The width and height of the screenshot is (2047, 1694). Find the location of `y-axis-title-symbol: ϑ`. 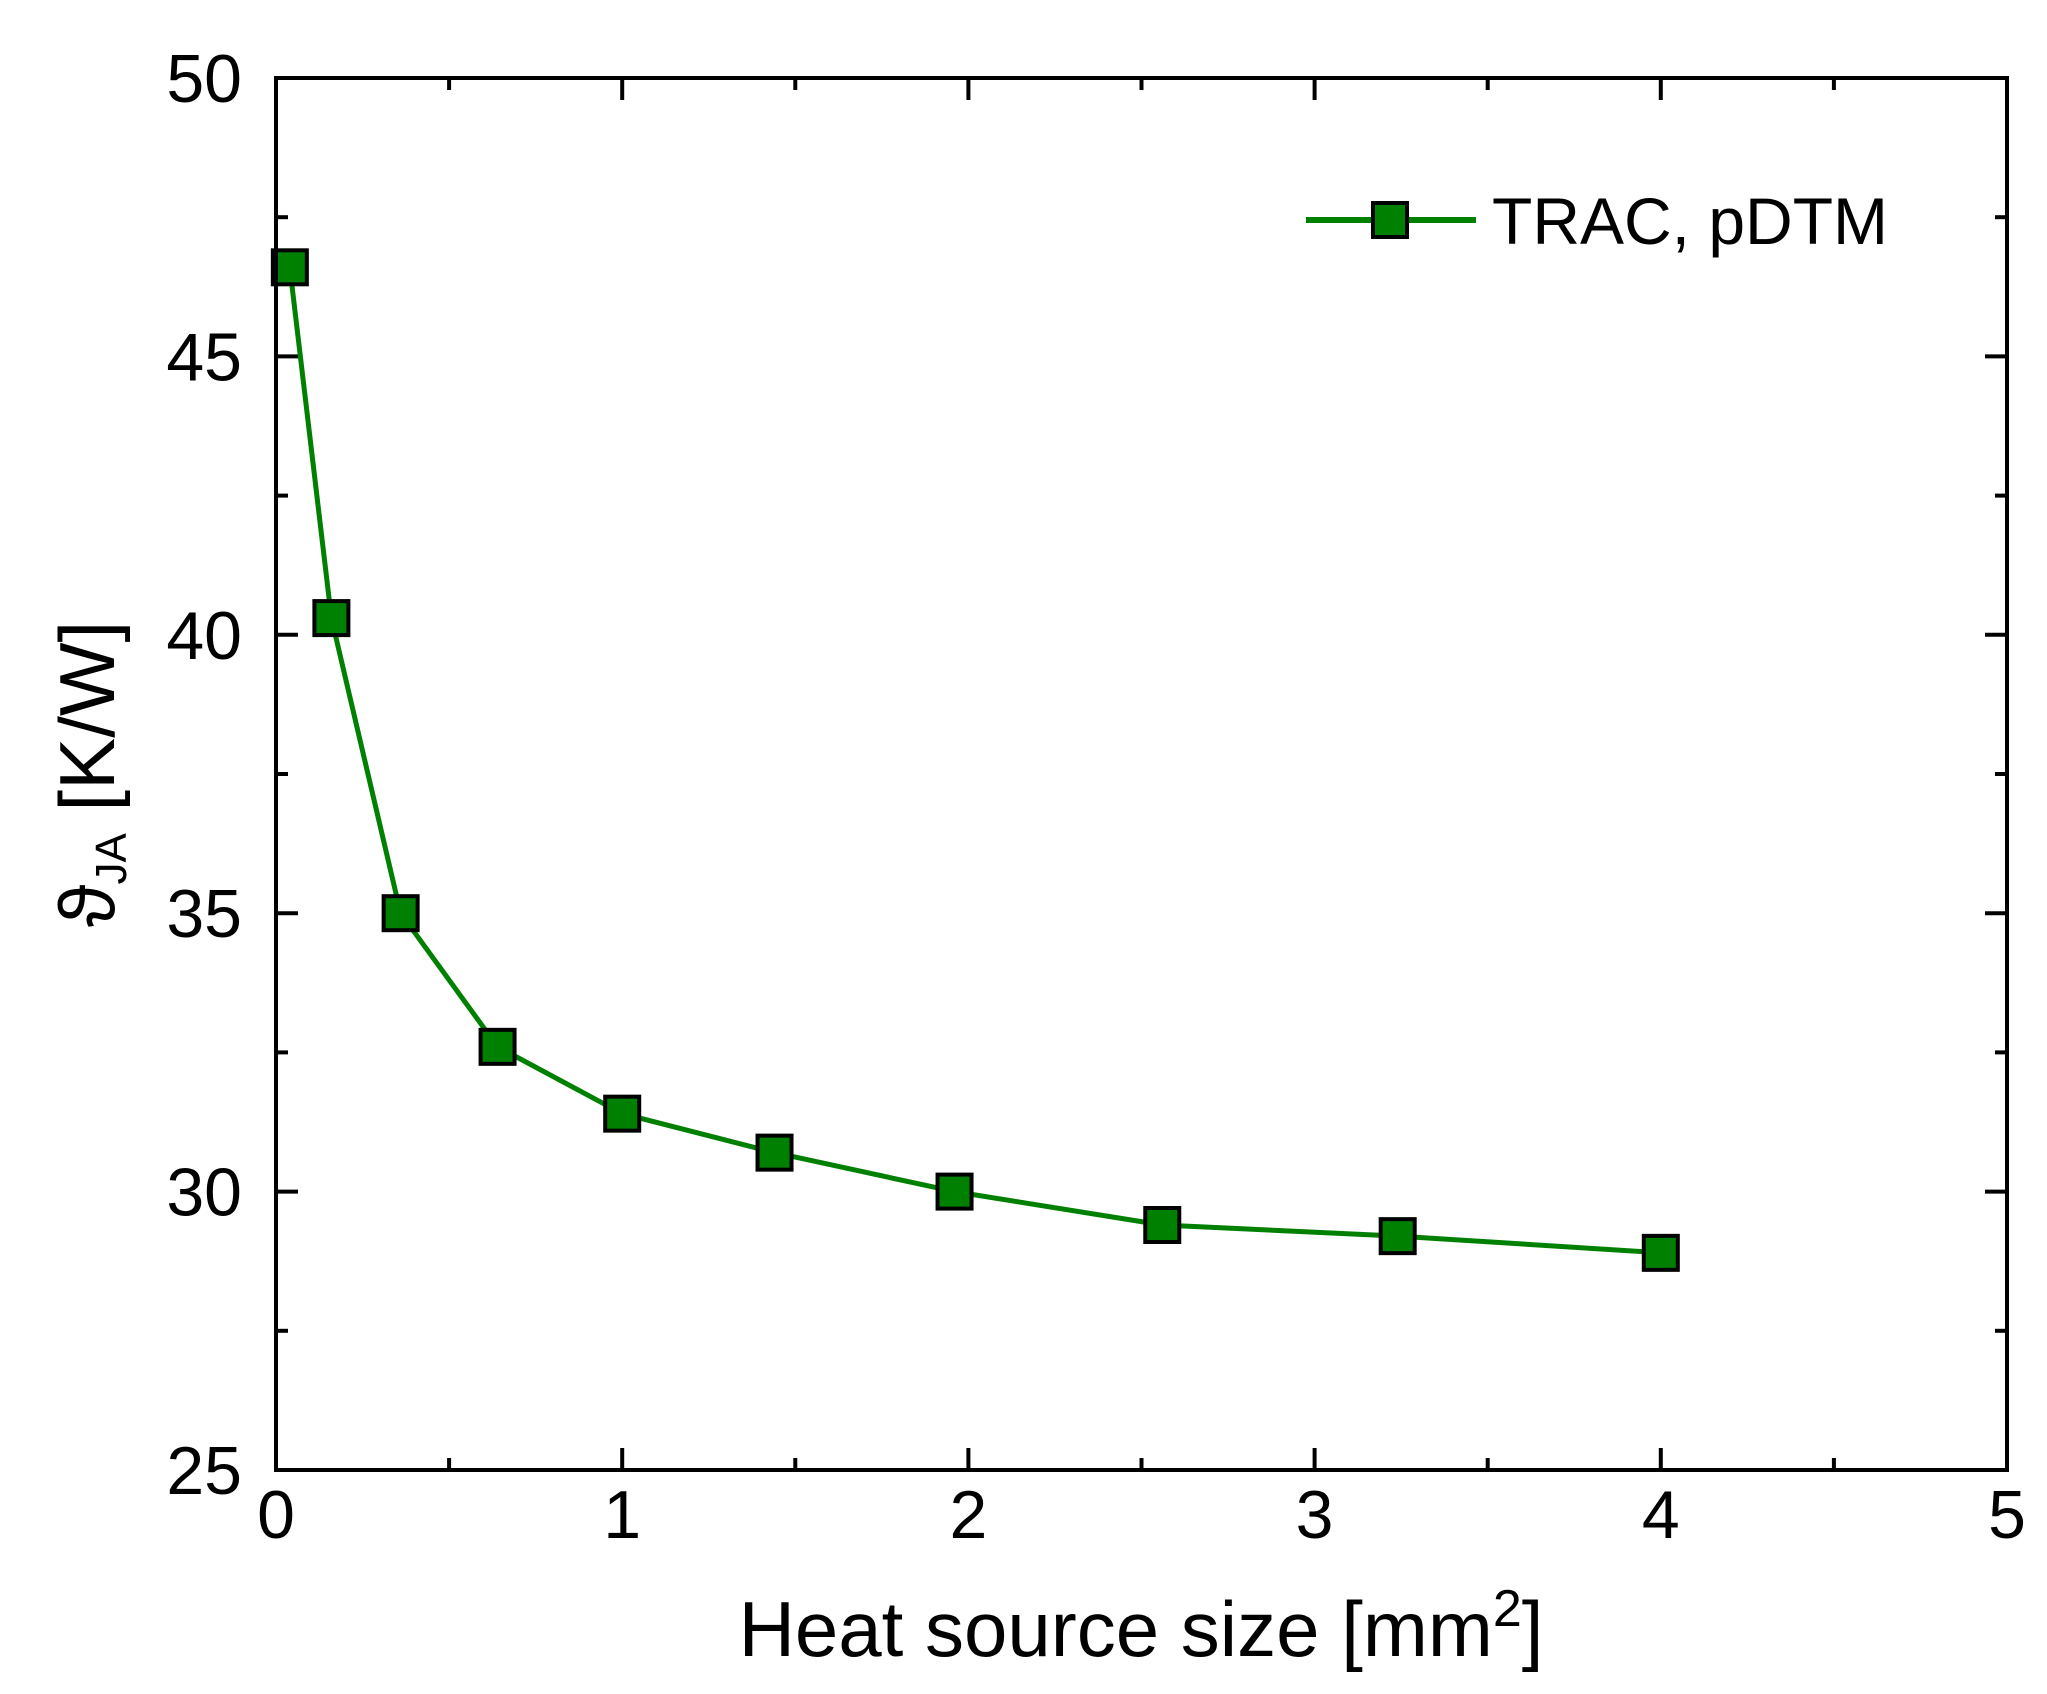

y-axis-title-symbol: ϑ is located at coordinates (87, 905).